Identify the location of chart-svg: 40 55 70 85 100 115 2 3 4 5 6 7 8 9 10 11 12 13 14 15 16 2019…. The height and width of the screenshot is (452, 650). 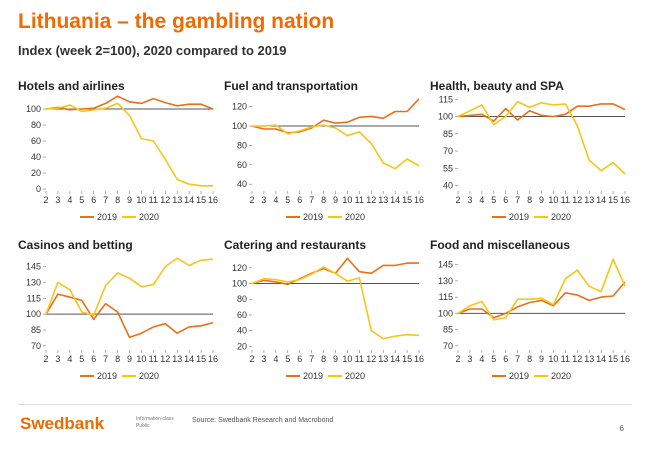
(534, 158).